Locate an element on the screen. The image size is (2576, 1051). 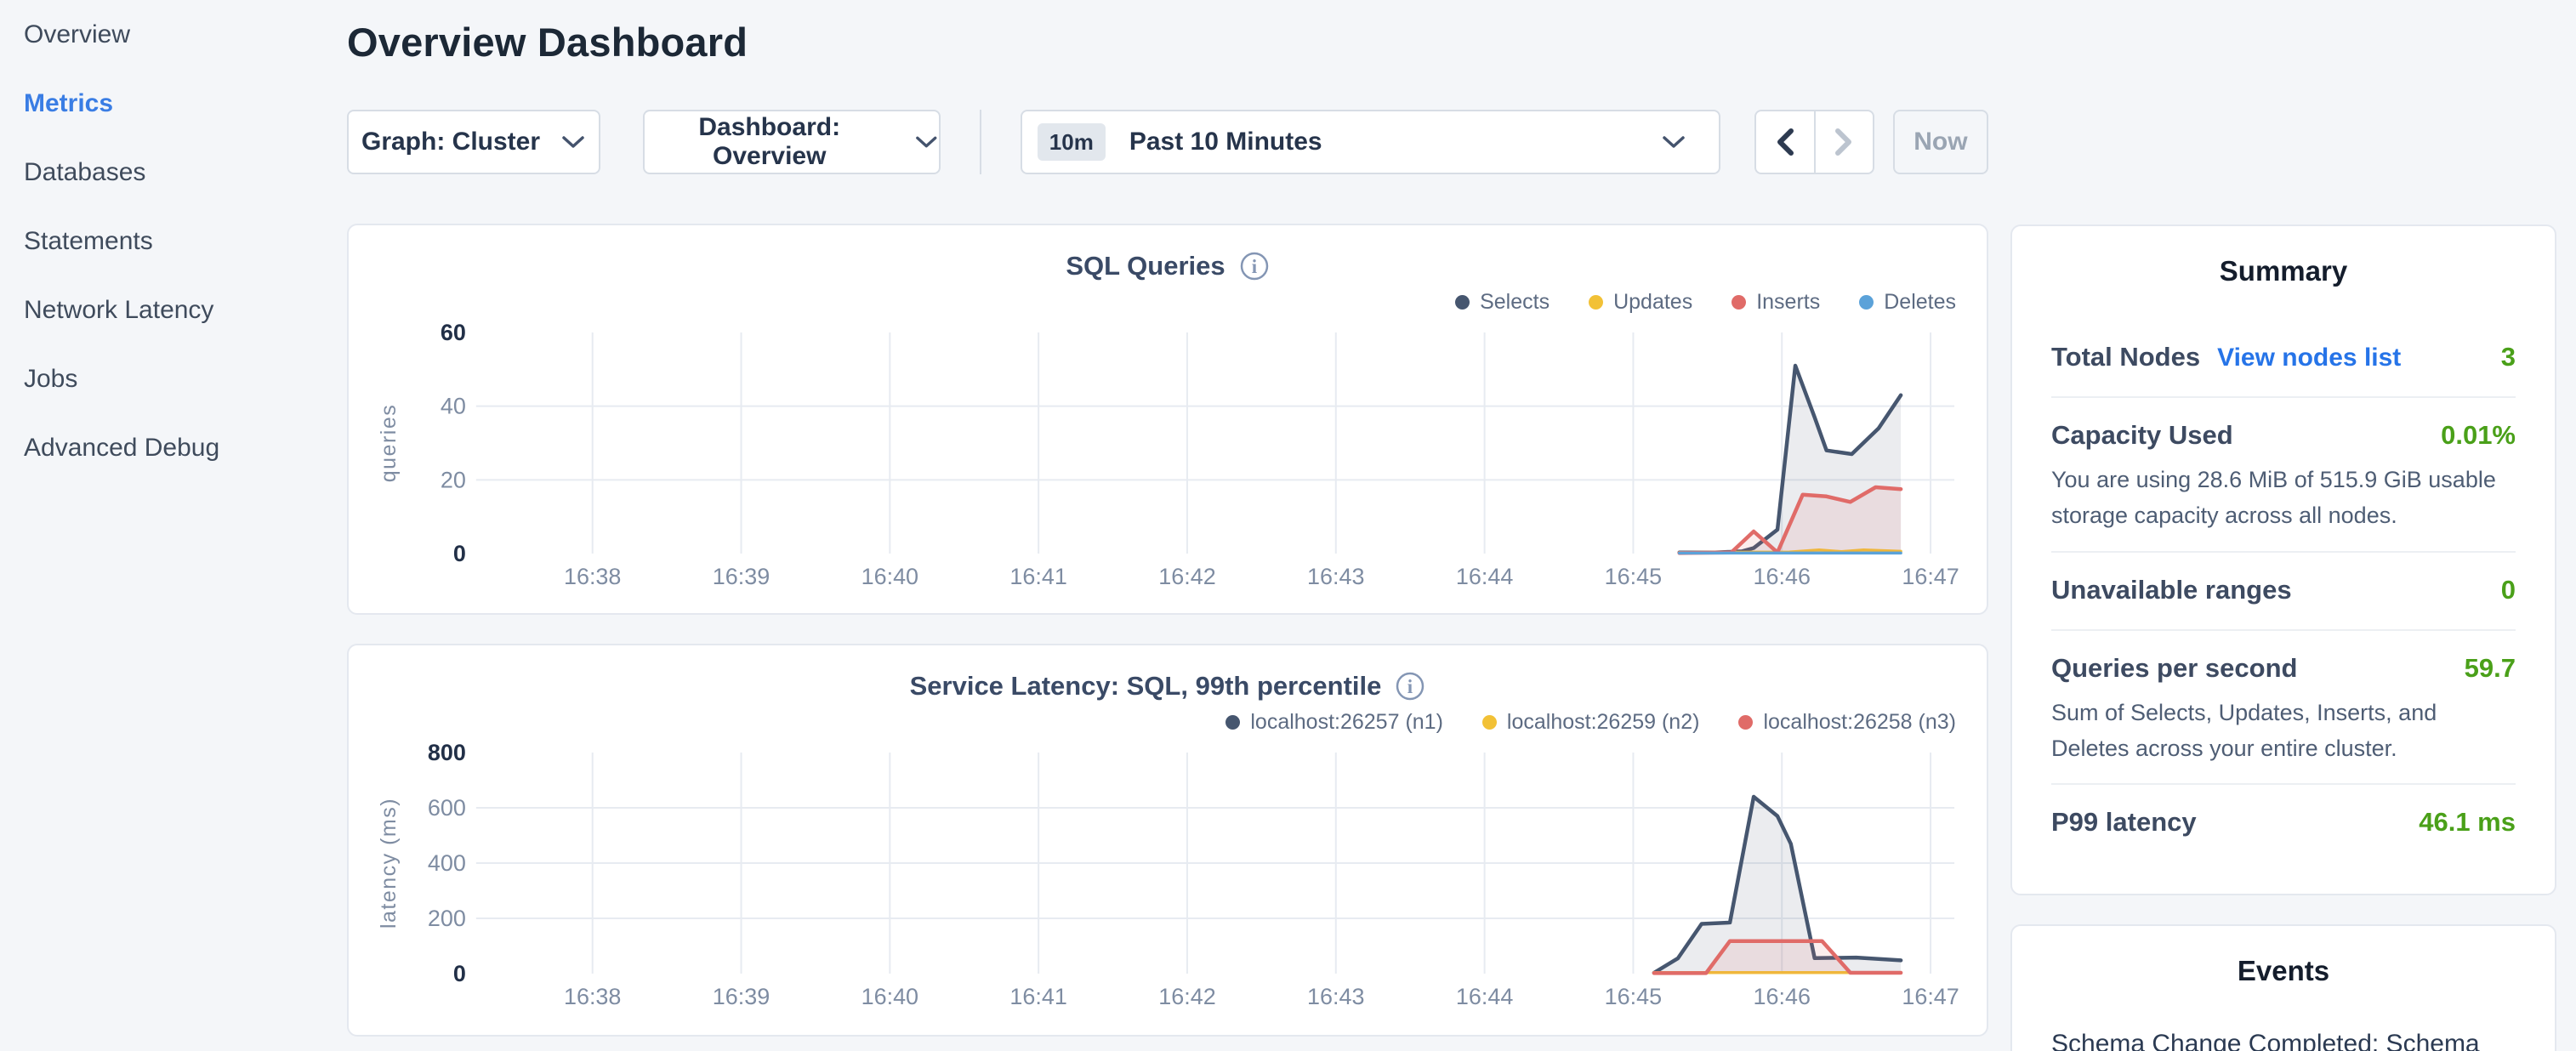
dashboard-dropdown-label: Dashboard: Overview is located at coordinates (769, 142).